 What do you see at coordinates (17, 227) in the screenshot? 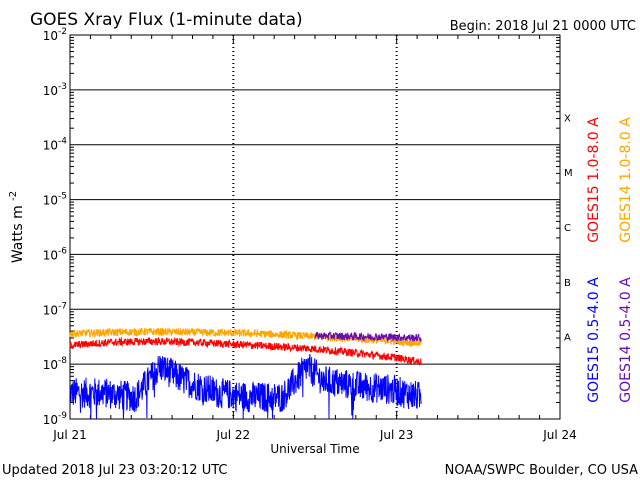
I see `y-axis-label: Watts m -2` at bounding box center [17, 227].